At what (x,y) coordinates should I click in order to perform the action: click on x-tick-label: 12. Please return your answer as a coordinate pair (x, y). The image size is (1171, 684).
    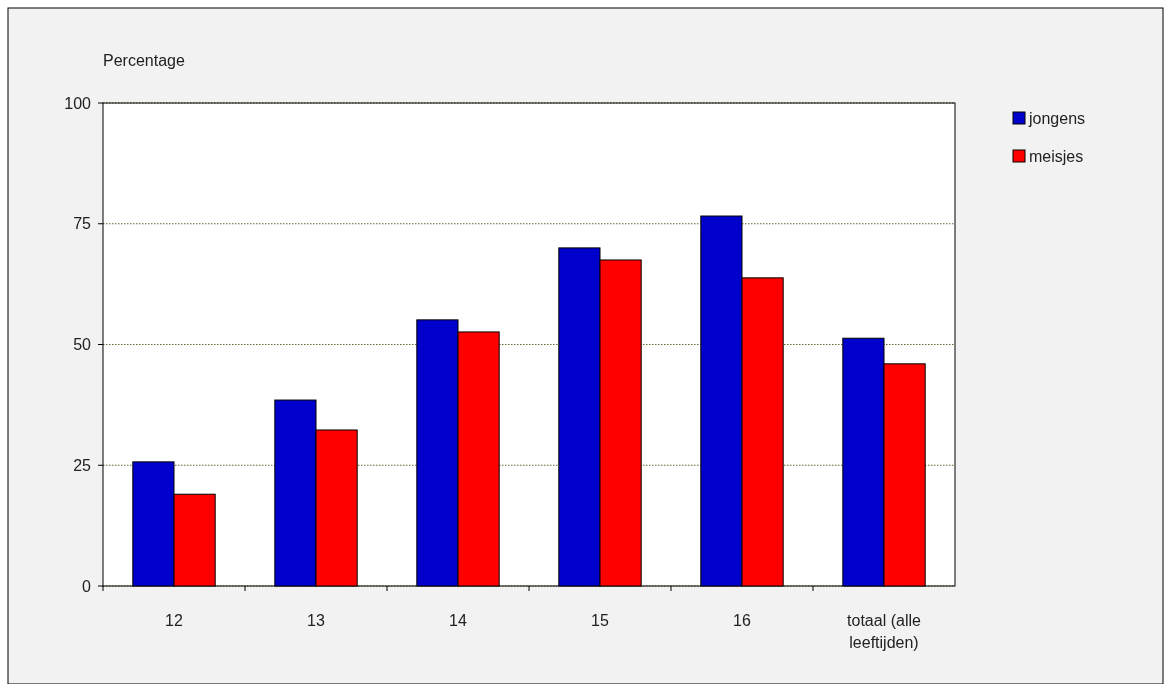
    Looking at the image, I should click on (174, 620).